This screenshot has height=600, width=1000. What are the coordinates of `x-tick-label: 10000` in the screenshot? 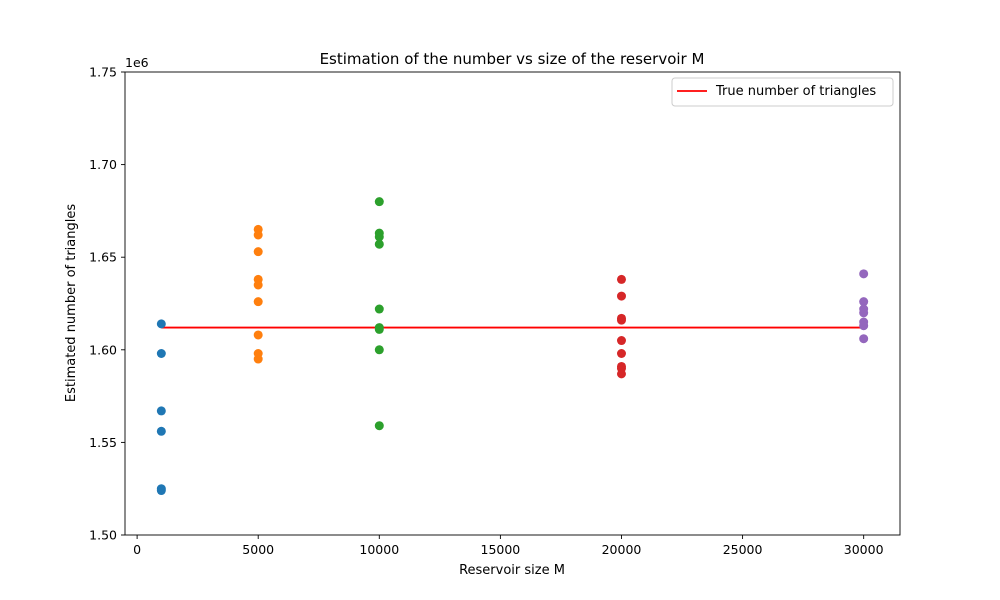 It's located at (379, 549).